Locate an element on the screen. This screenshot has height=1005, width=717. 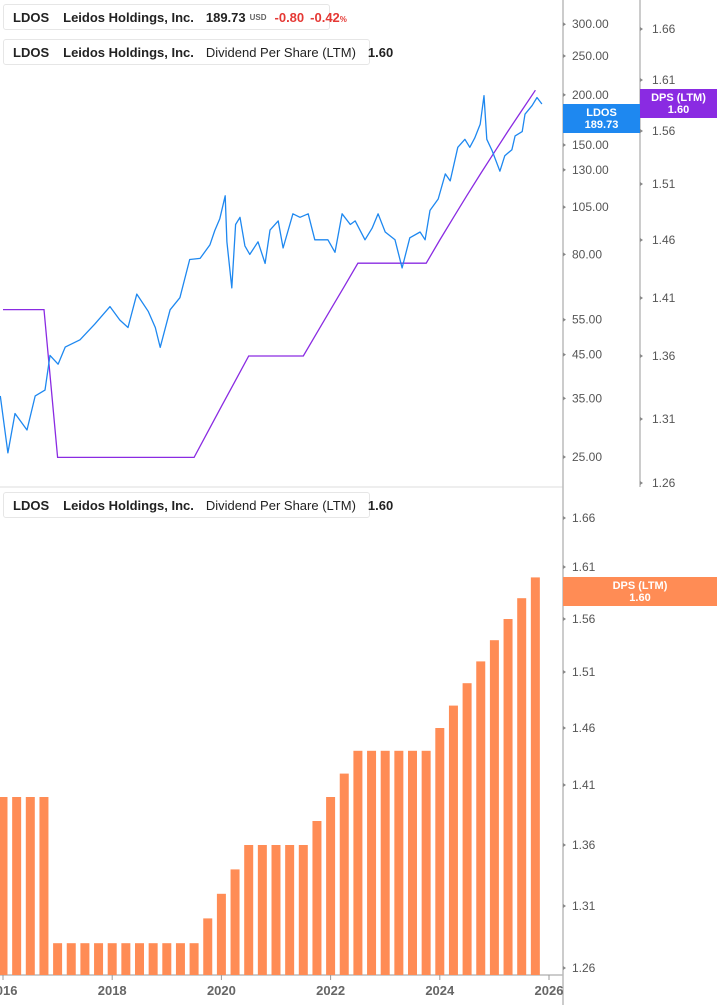
price-tag: LDOS 189.73 is located at coordinates (601, 118).